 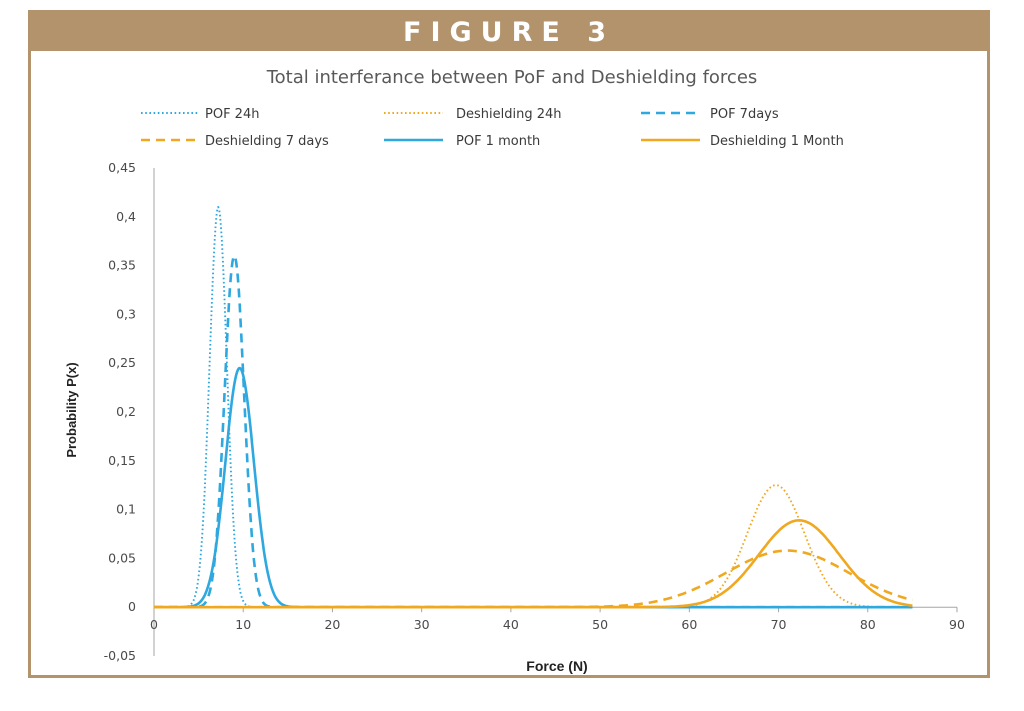 I want to click on legend-entry: POF 1 month, so click(x=462, y=141).